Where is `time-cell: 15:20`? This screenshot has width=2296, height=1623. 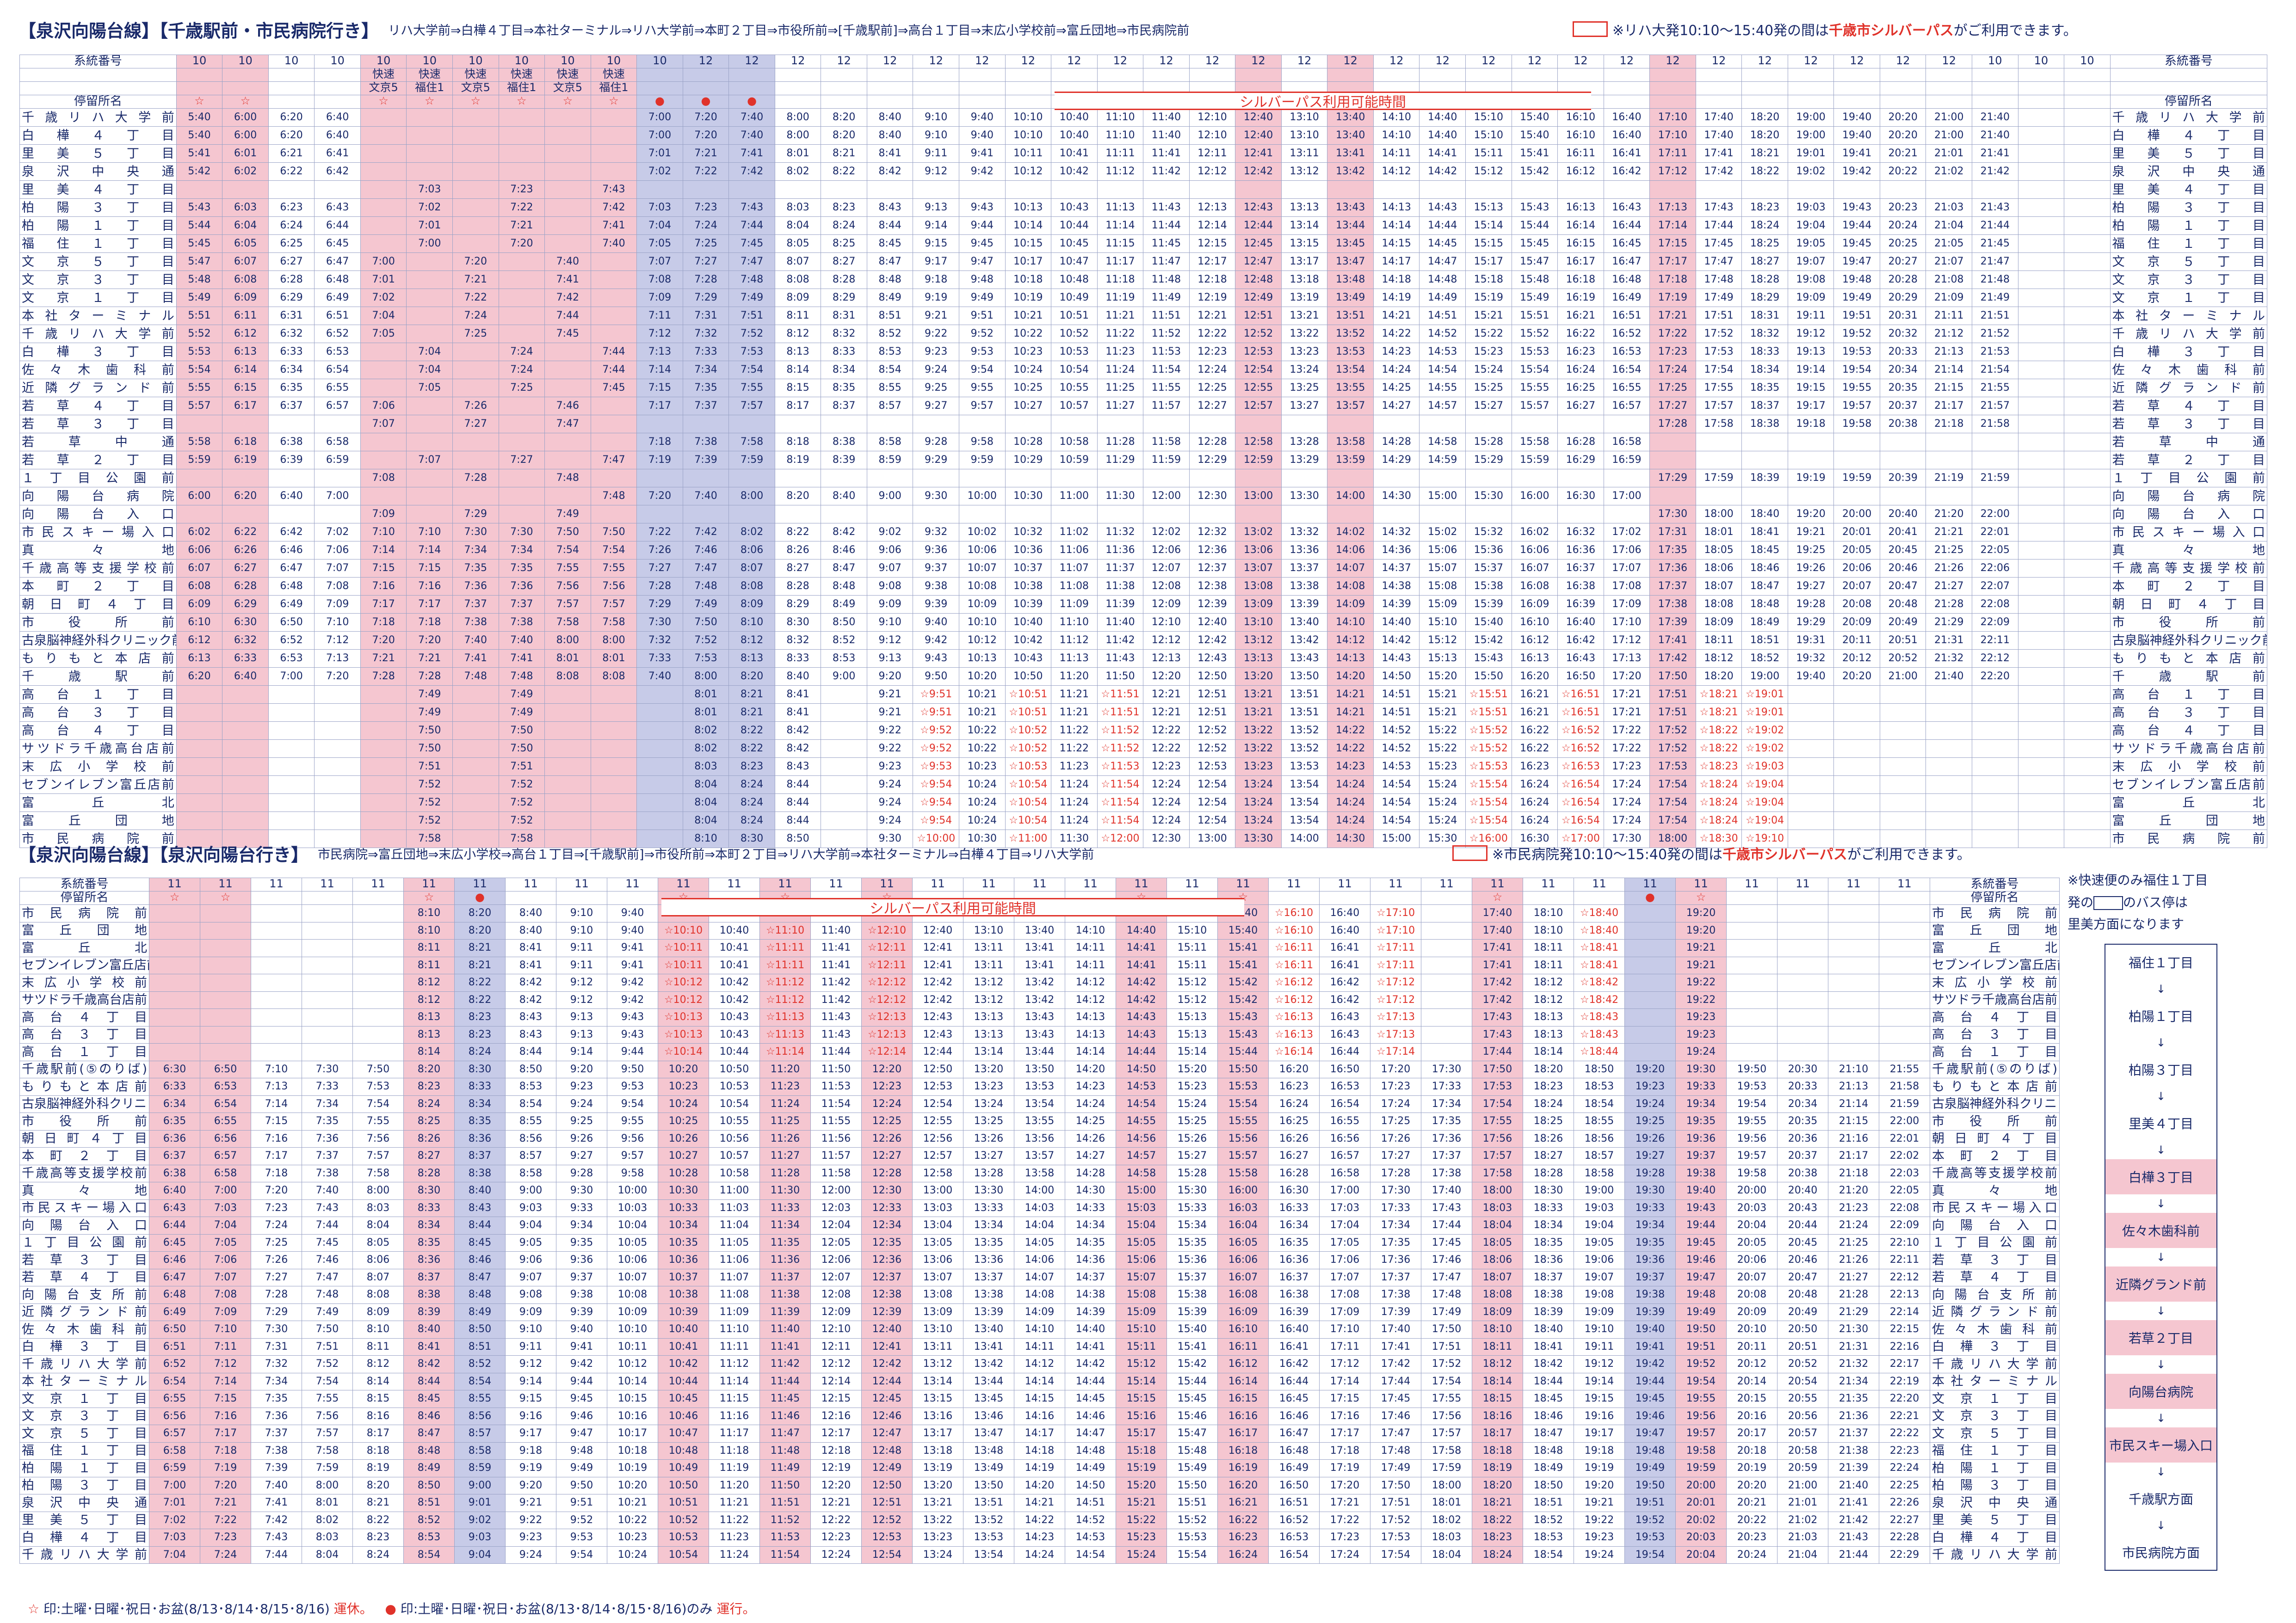
time-cell: 15:20 is located at coordinates (1442, 676).